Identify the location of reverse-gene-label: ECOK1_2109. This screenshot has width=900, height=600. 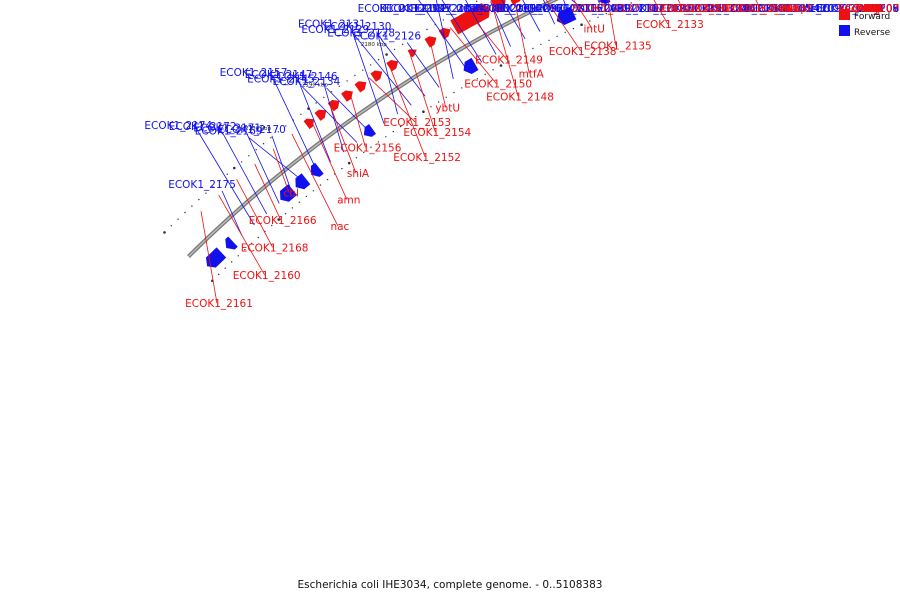
(503, 9).